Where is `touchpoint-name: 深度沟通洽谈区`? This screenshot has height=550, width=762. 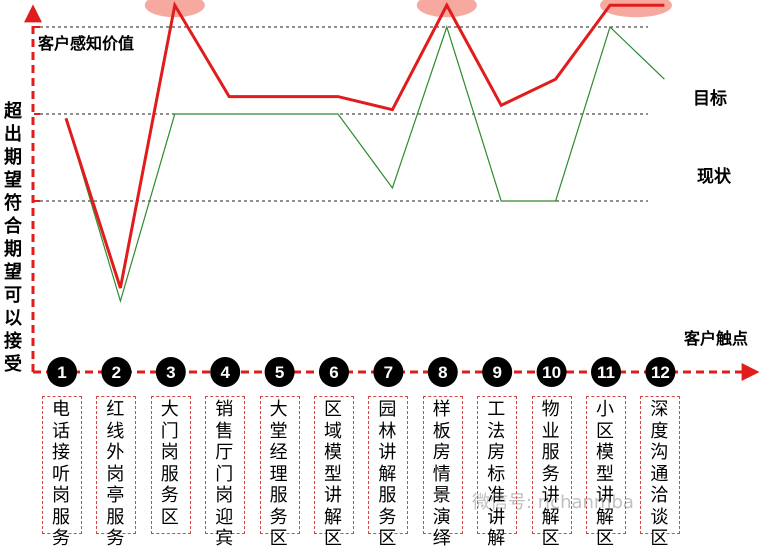 touchpoint-name: 深度沟通洽谈区 is located at coordinates (659, 474).